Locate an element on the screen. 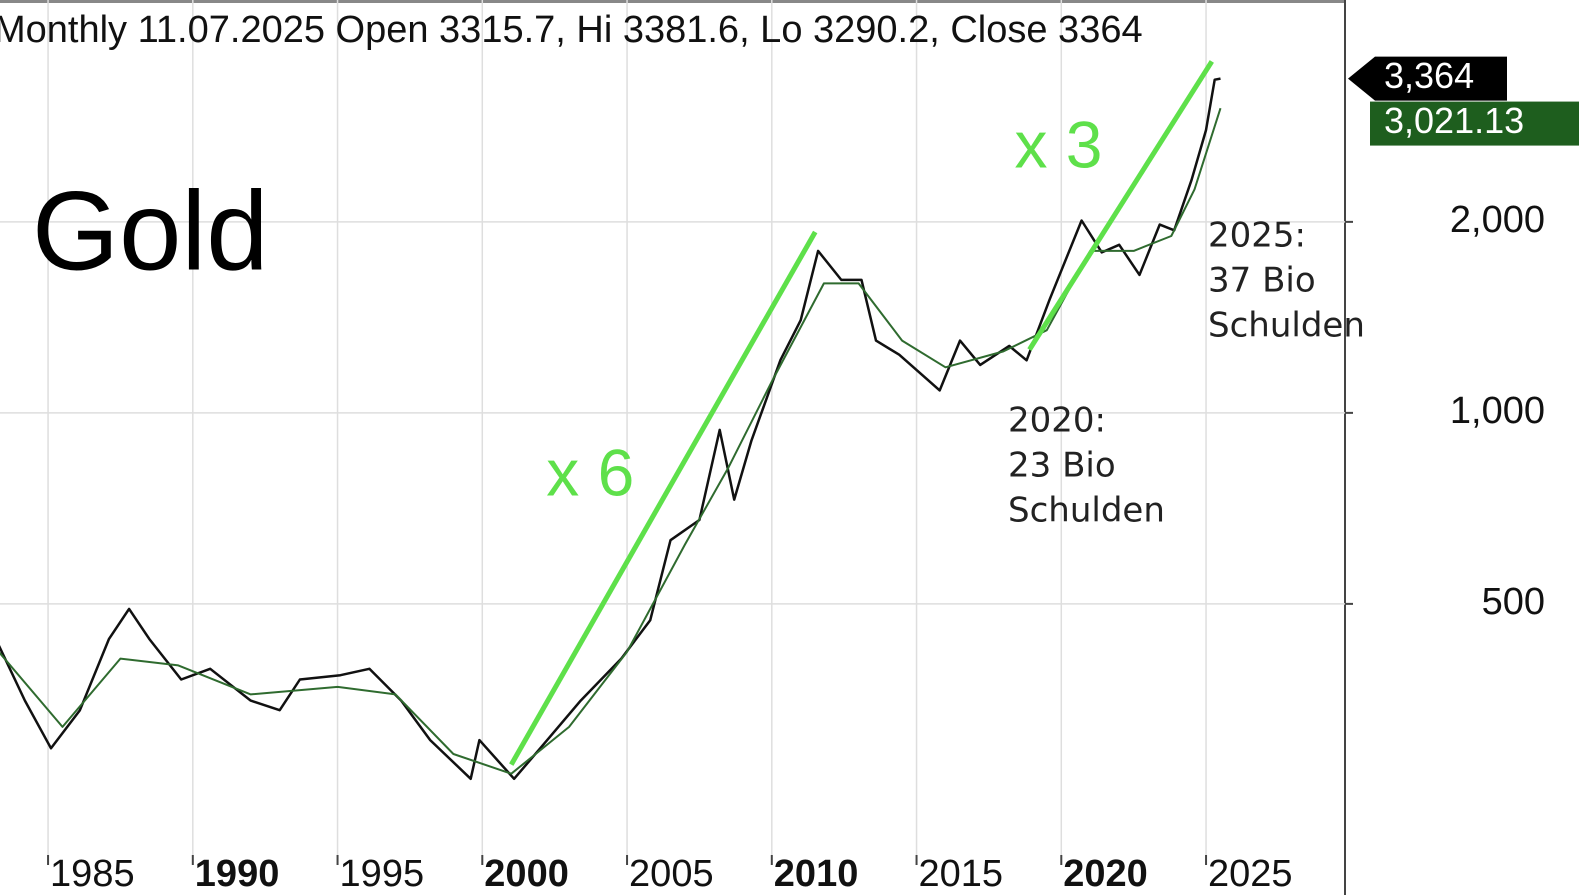 Image resolution: width=1579 pixels, height=895 pixels. x-tick-label: 2015 is located at coordinates (961, 874).